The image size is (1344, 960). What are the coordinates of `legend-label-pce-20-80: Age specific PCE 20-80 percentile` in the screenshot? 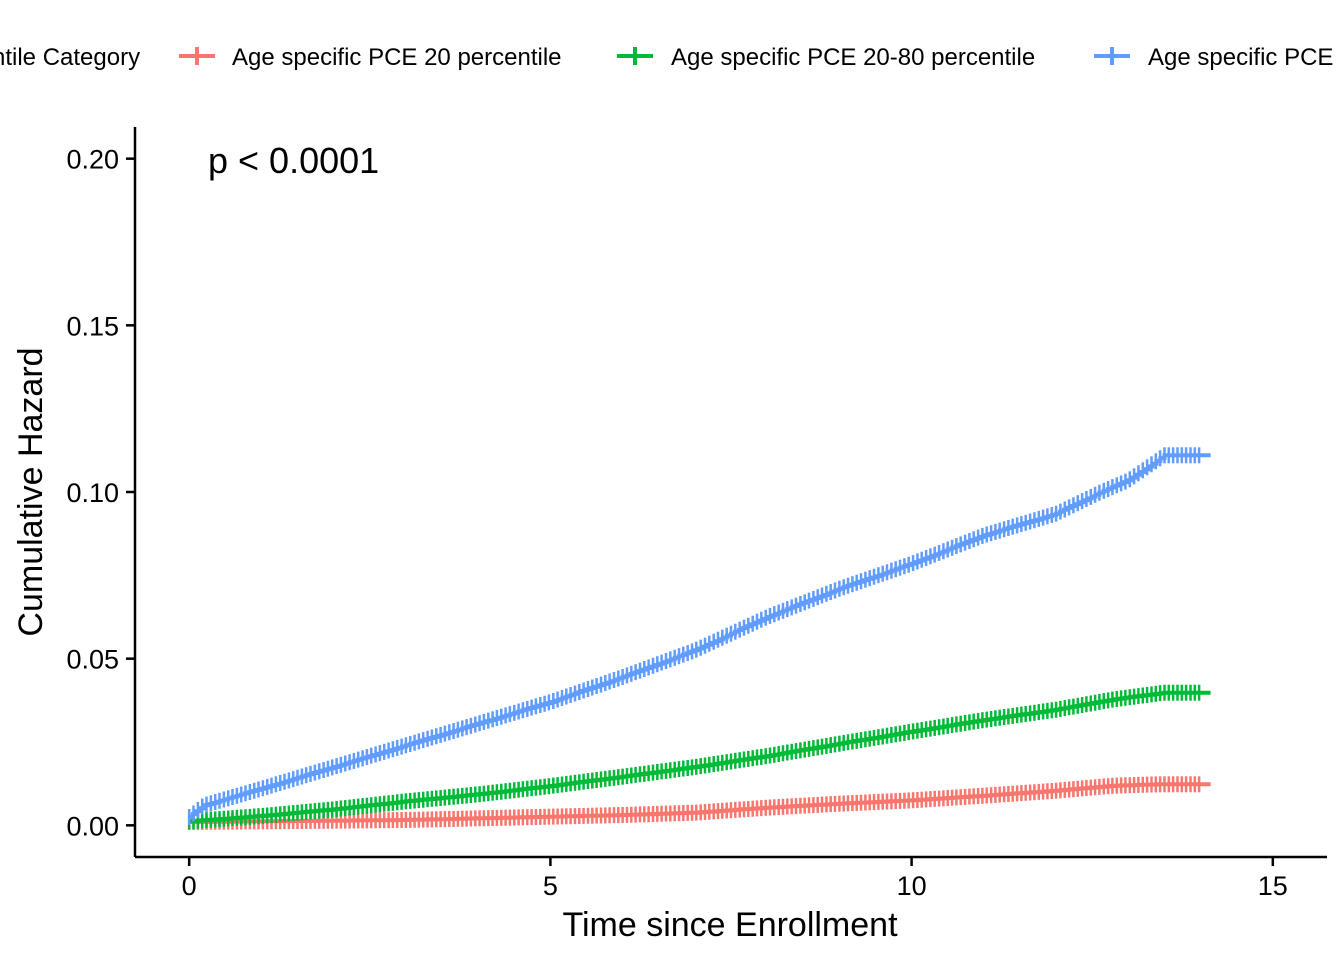 It's located at (853, 57).